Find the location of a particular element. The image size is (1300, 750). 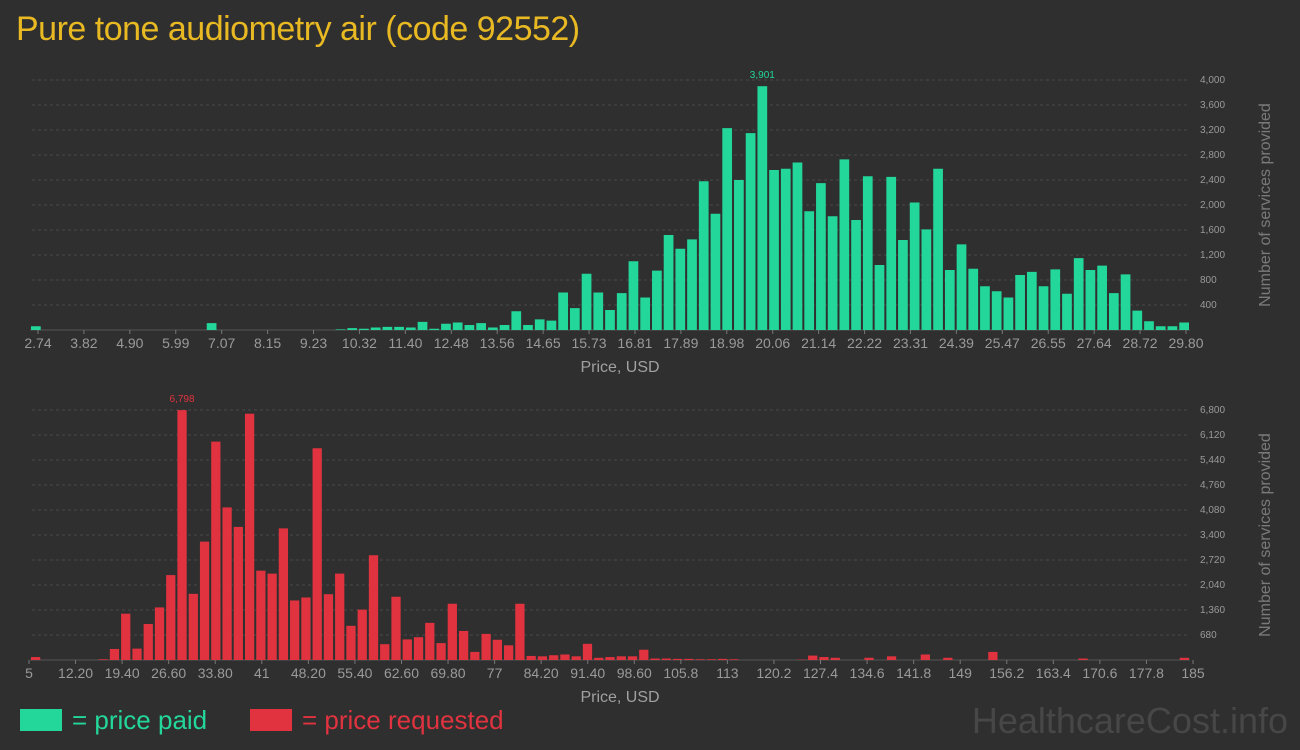

legend-label-requested: = price requested is located at coordinates (403, 719).